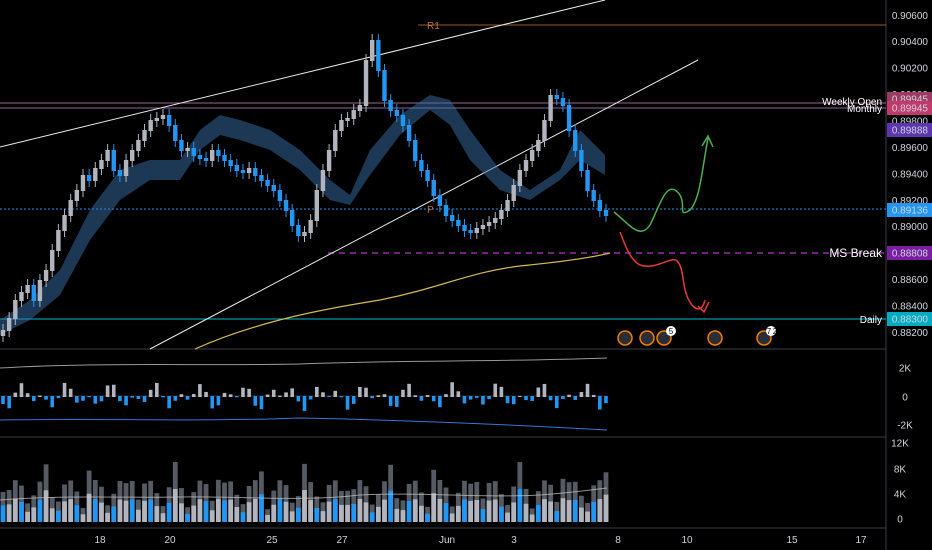 The width and height of the screenshot is (932, 550). What do you see at coordinates (304, 494) in the screenshot?
I see `volume-ma` at bounding box center [304, 494].